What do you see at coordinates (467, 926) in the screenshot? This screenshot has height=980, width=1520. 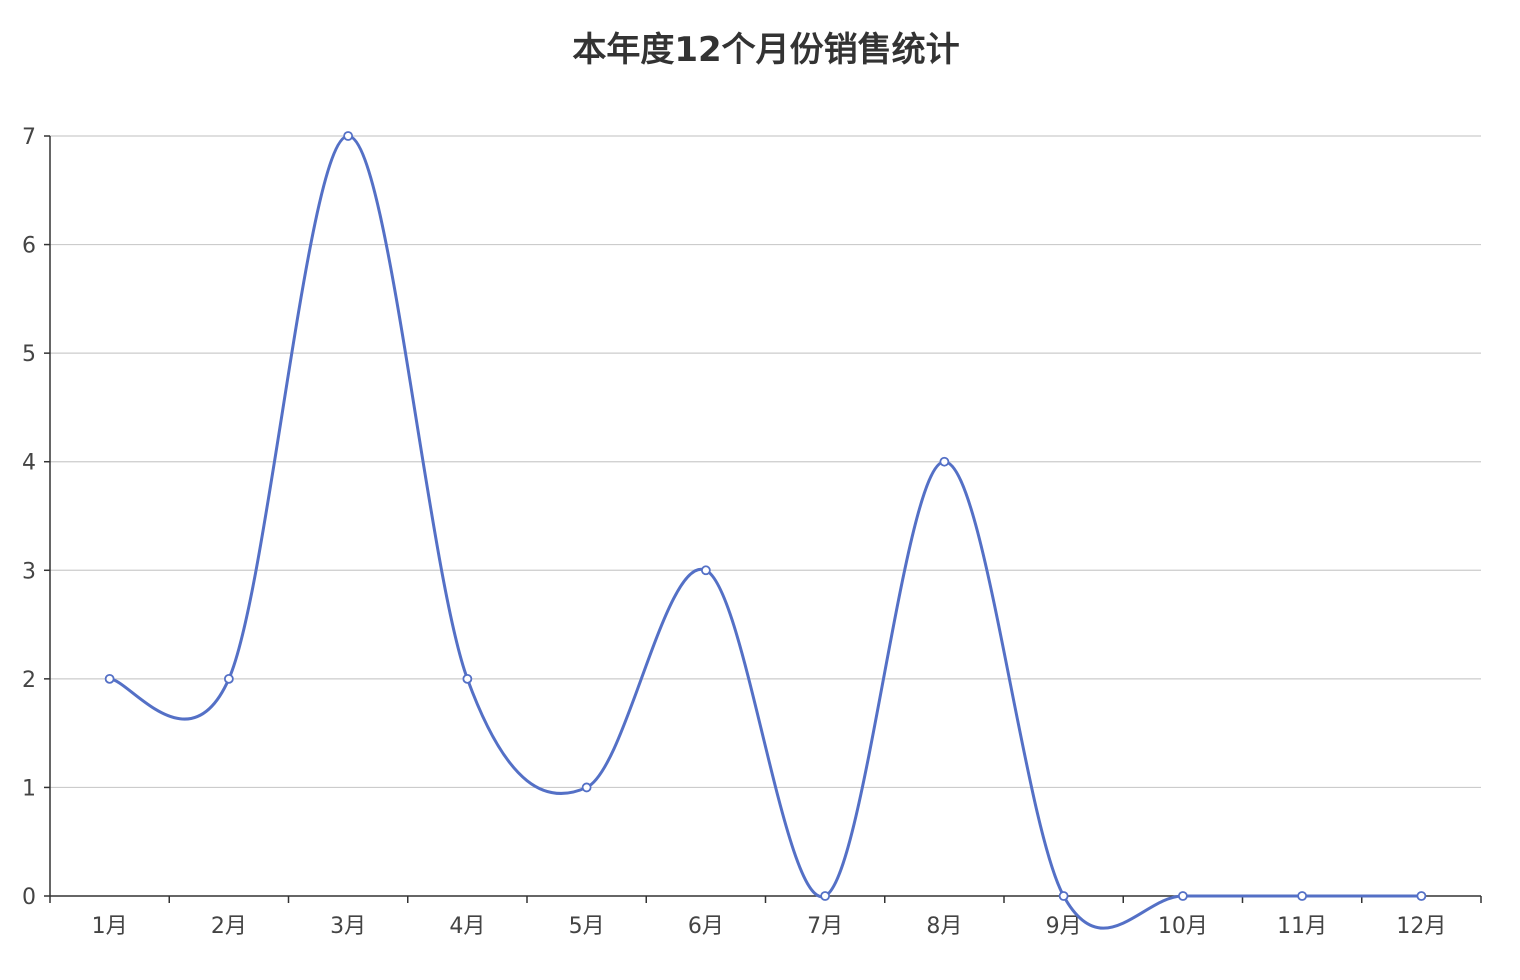 I see `x-tick-label: 4月` at bounding box center [467, 926].